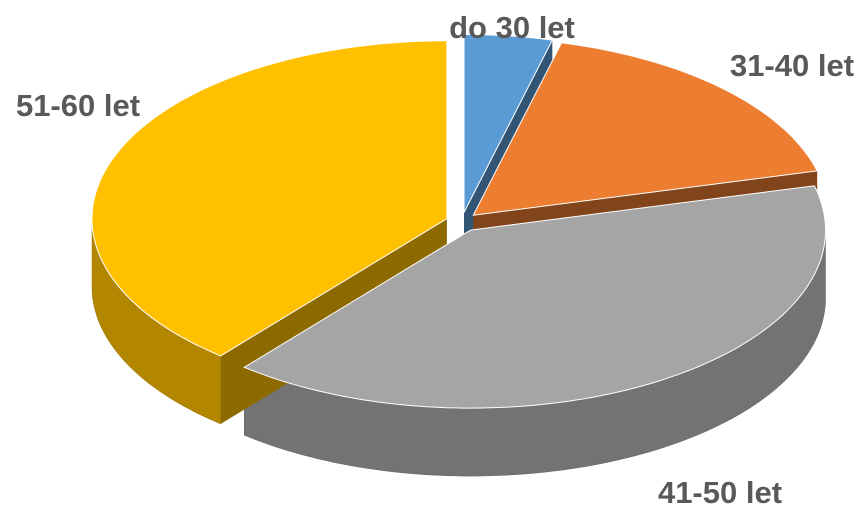 The width and height of the screenshot is (864, 515). I want to click on slice-label: 31-40 let, so click(792, 65).